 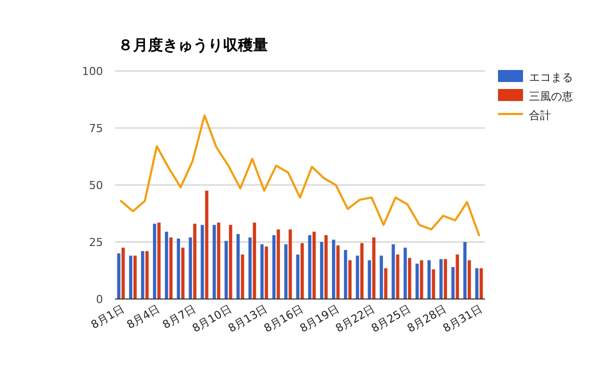 What do you see at coordinates (551, 96) in the screenshot?
I see `legend-label: 三風の恵` at bounding box center [551, 96].